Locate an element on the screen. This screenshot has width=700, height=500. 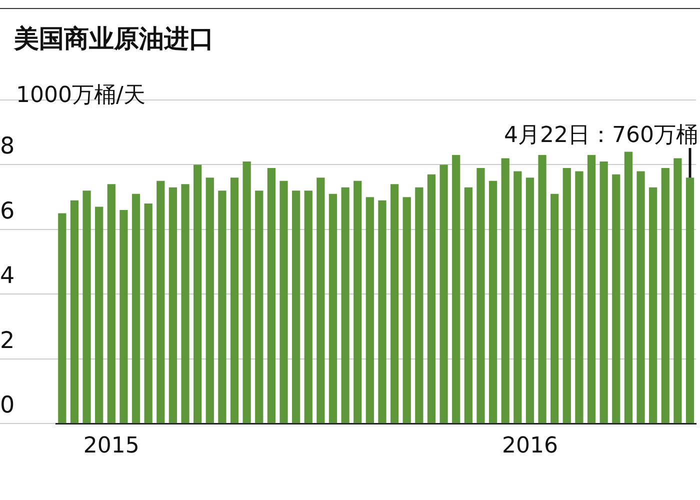
annotation: 4月22日：760万桶 is located at coordinates (601, 135).